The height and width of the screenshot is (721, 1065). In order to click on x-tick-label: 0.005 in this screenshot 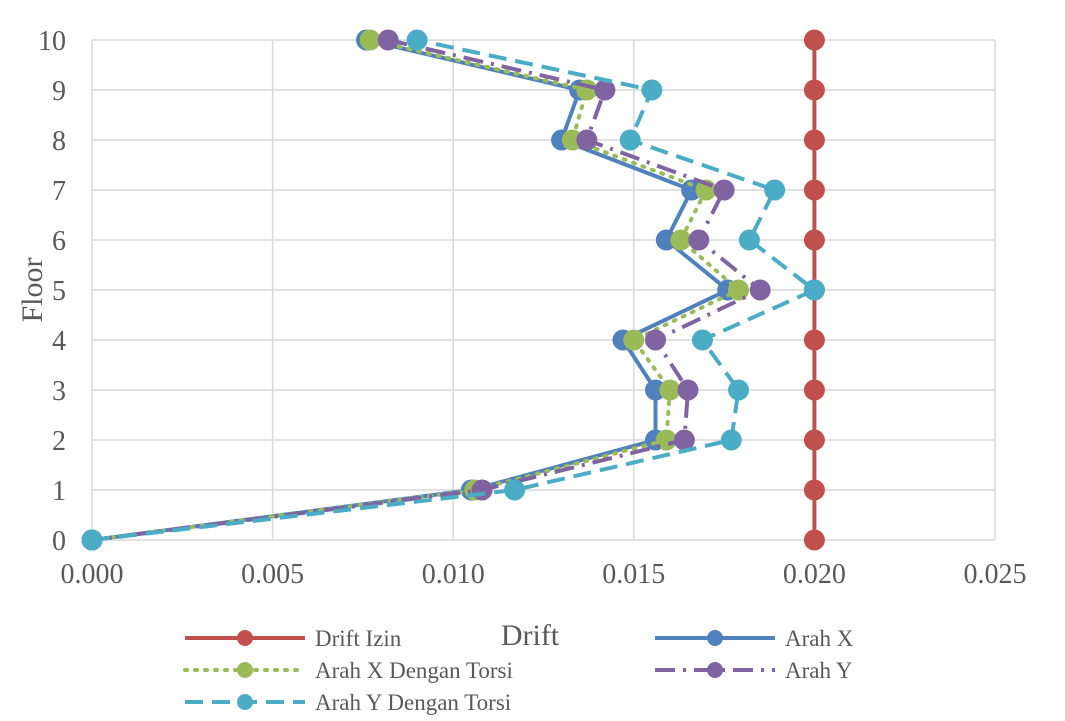, I will do `click(272, 574)`.